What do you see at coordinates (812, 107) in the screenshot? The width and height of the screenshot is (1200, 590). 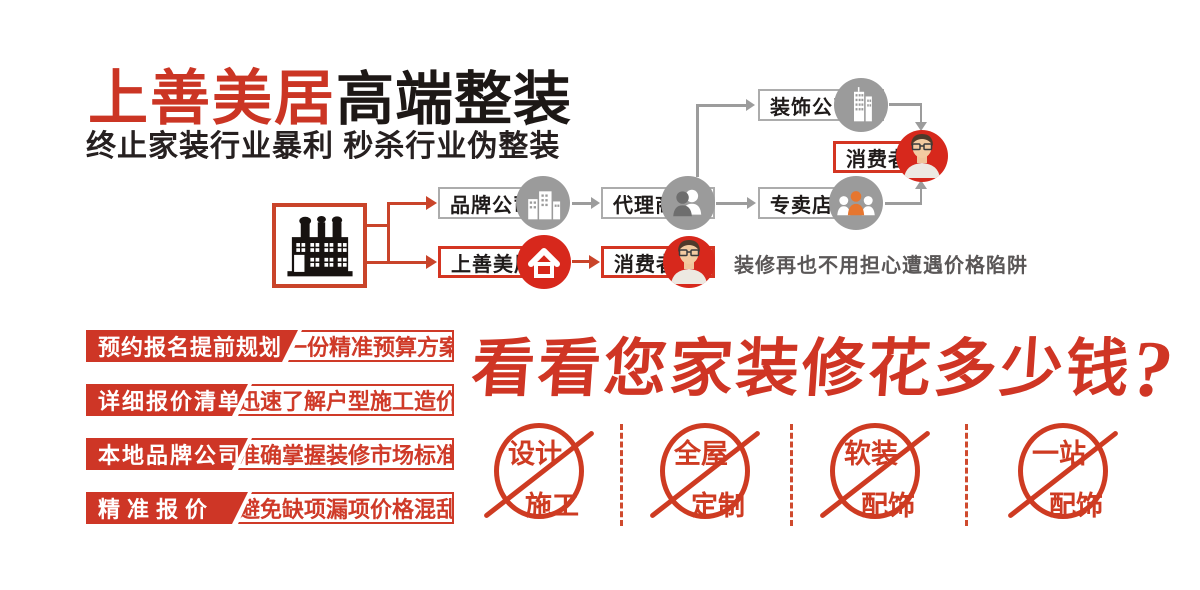 I see `flow-node-label: 装饰公司` at bounding box center [812, 107].